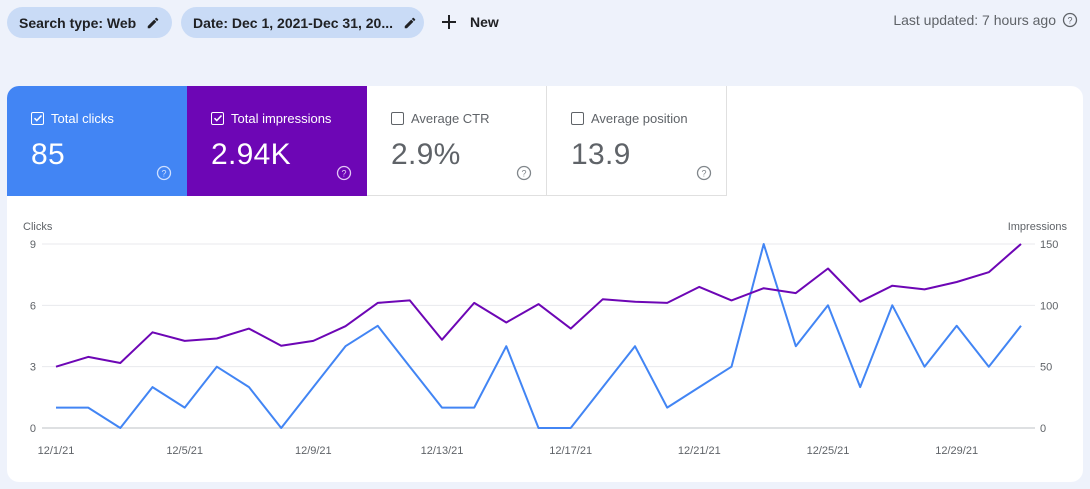  Describe the element at coordinates (639, 118) in the screenshot. I see `metric-label: Average position` at that location.